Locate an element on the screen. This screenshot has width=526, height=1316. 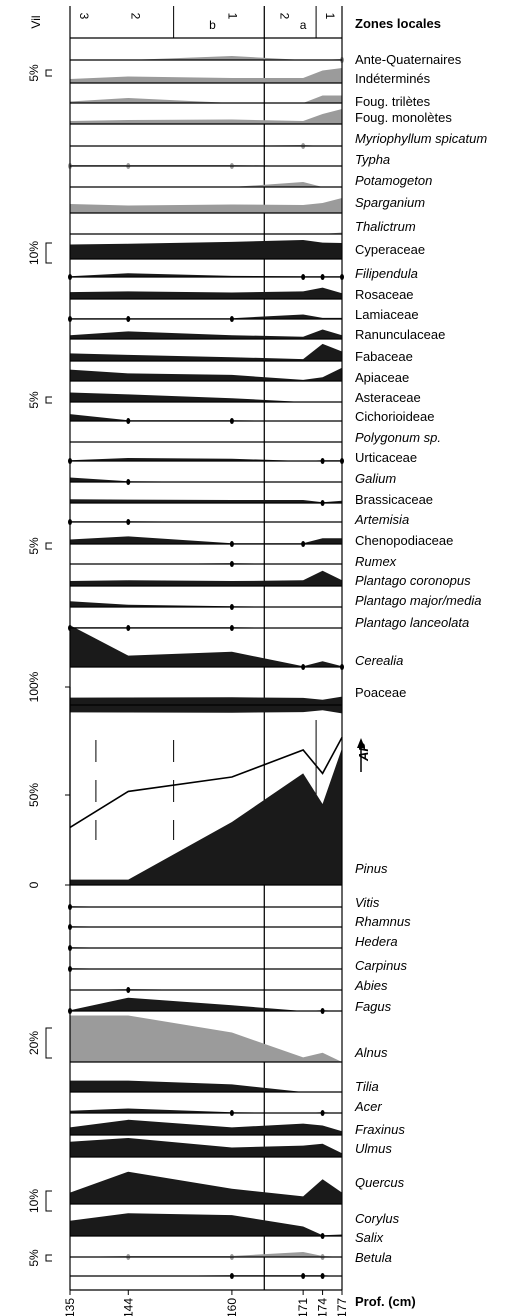
scale-label: 50% is located at coordinates (34, 795).